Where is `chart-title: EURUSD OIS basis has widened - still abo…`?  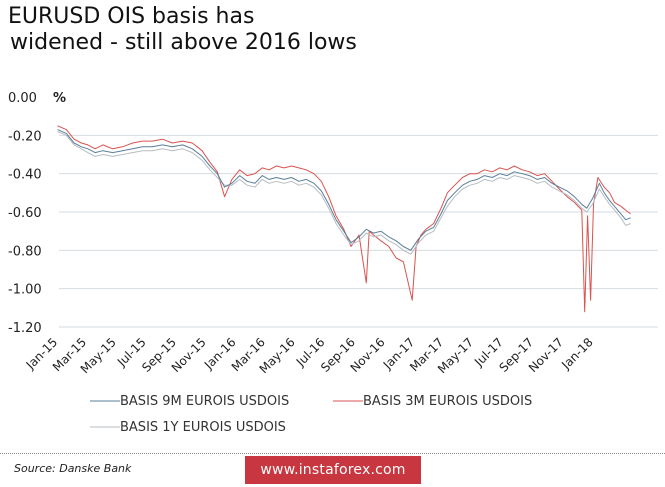
chart-title: EURUSD OIS basis has widened - still abo… is located at coordinates (288, 30).